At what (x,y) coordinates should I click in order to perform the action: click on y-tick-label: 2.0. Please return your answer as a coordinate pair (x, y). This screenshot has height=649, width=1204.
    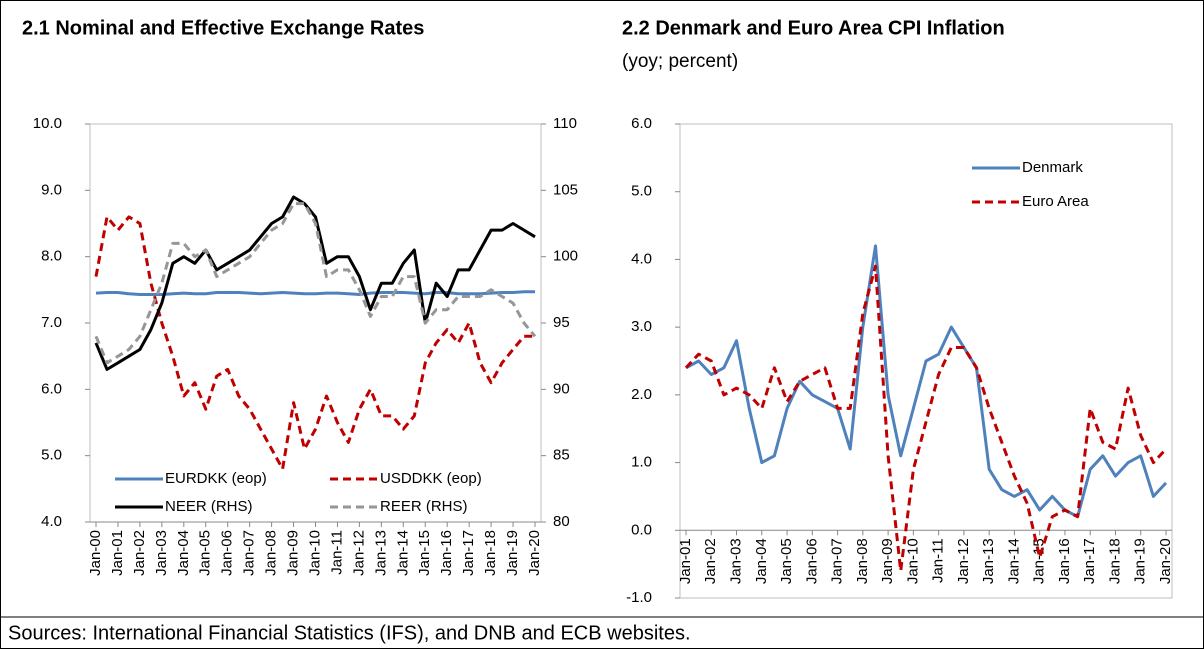
    Looking at the image, I should click on (641, 394).